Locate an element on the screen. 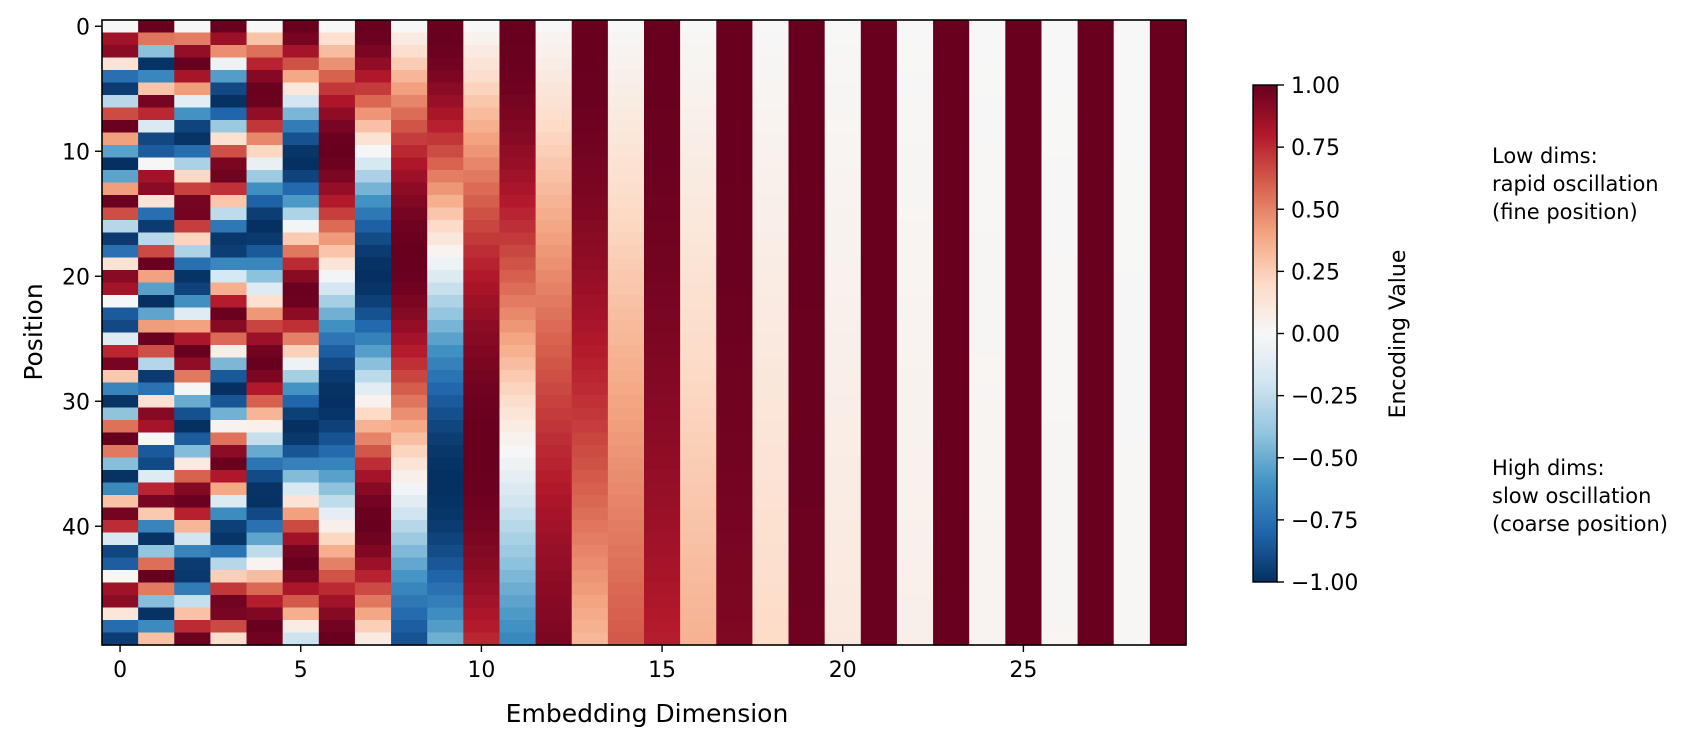 The width and height of the screenshot is (1706, 746). colorbar-tick-label: −0.25 is located at coordinates (1324, 397).